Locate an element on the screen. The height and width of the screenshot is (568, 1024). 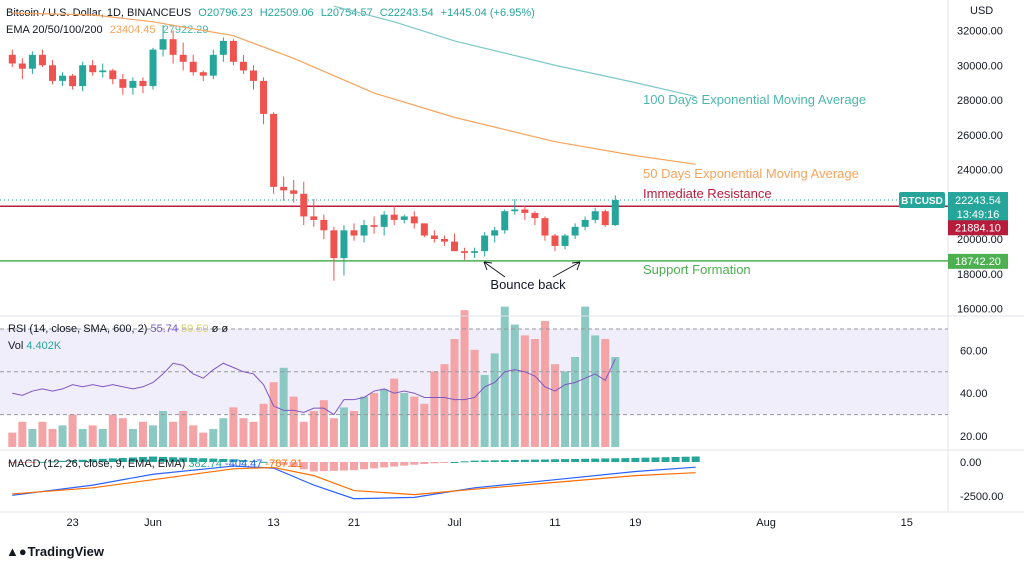
support-price-tag is located at coordinates (978, 261).